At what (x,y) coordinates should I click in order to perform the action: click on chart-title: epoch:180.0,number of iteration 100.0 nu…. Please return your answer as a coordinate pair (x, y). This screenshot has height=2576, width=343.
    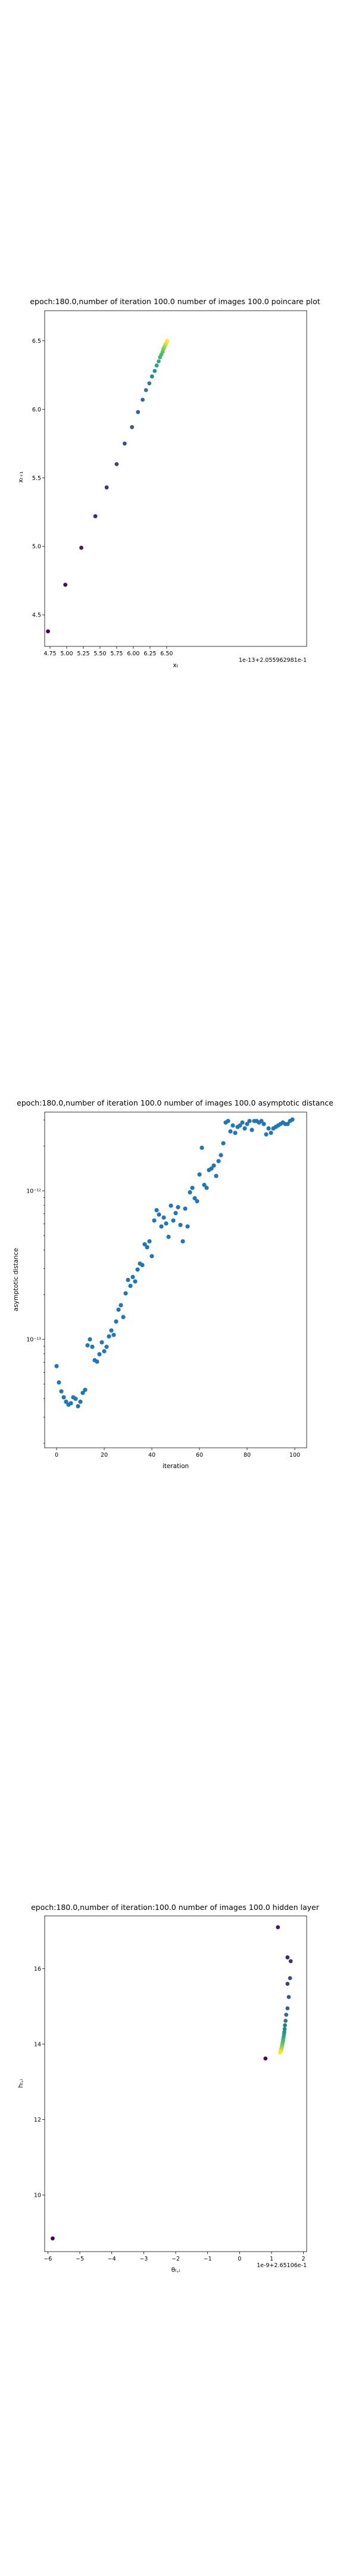
    Looking at the image, I should click on (175, 1103).